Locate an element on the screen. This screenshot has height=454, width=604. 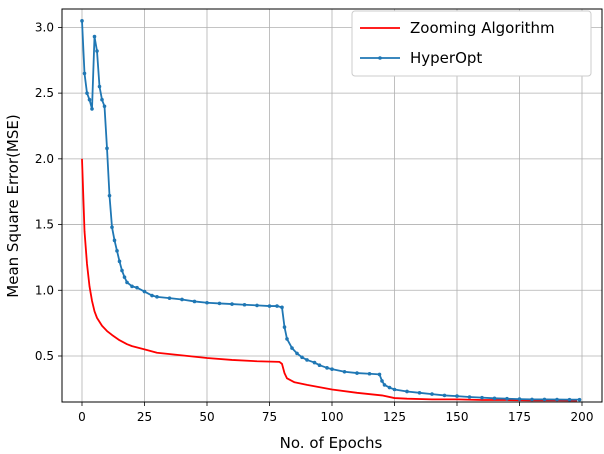
x-axis-label: No. of Epochs is located at coordinates (331, 443).